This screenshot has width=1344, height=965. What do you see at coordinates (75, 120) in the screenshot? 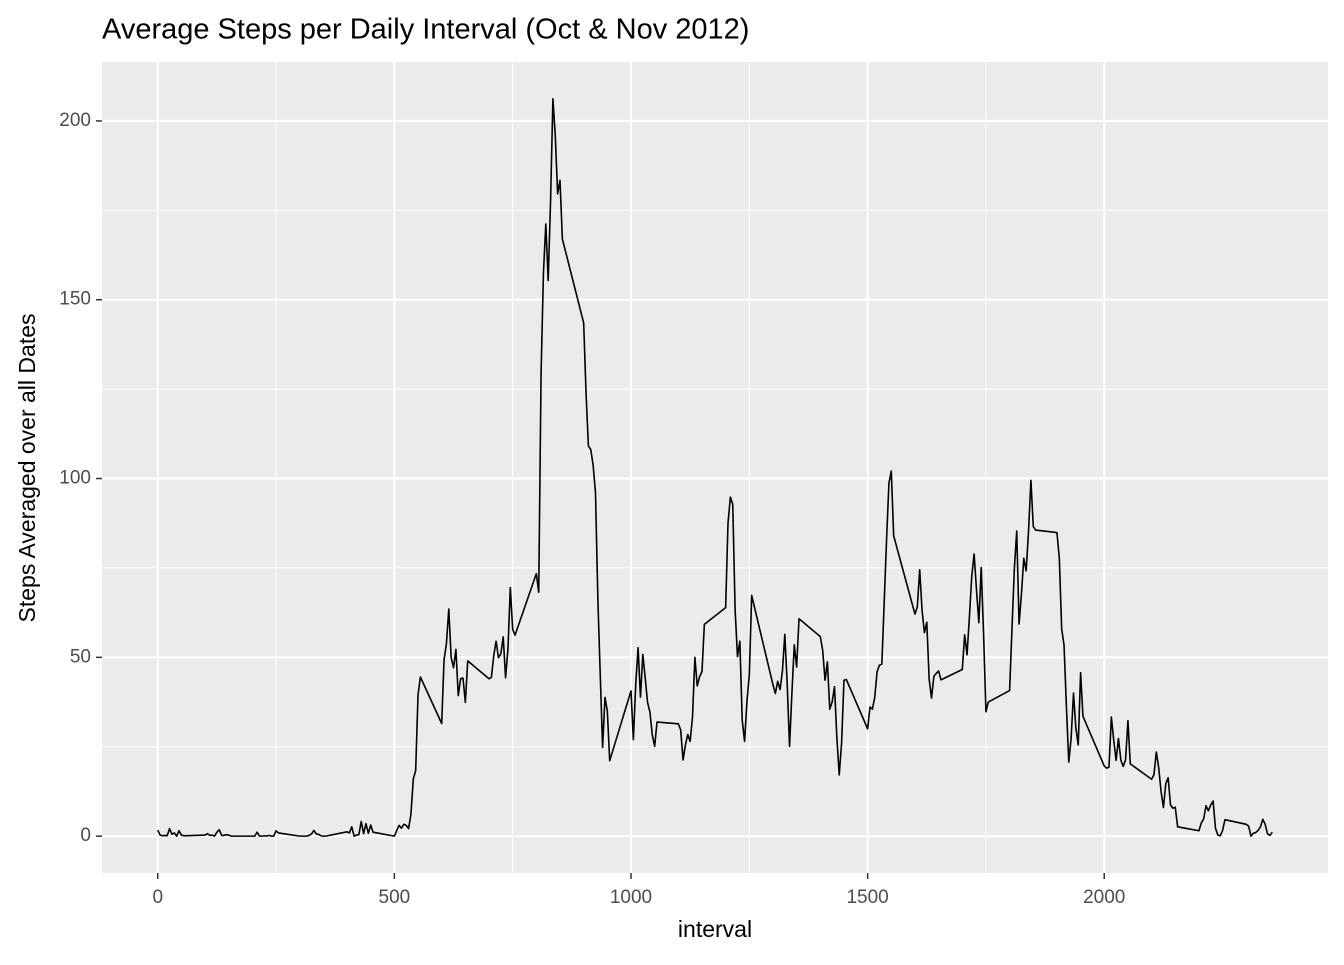
I see `y-tick-label: 200` at bounding box center [75, 120].